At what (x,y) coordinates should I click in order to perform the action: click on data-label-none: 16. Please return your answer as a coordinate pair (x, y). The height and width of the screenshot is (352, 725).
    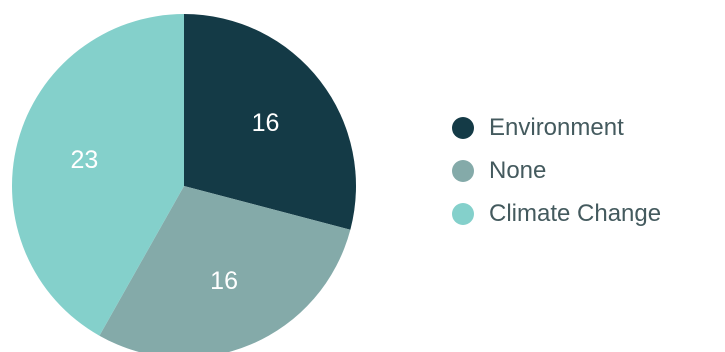
    Looking at the image, I should click on (224, 281).